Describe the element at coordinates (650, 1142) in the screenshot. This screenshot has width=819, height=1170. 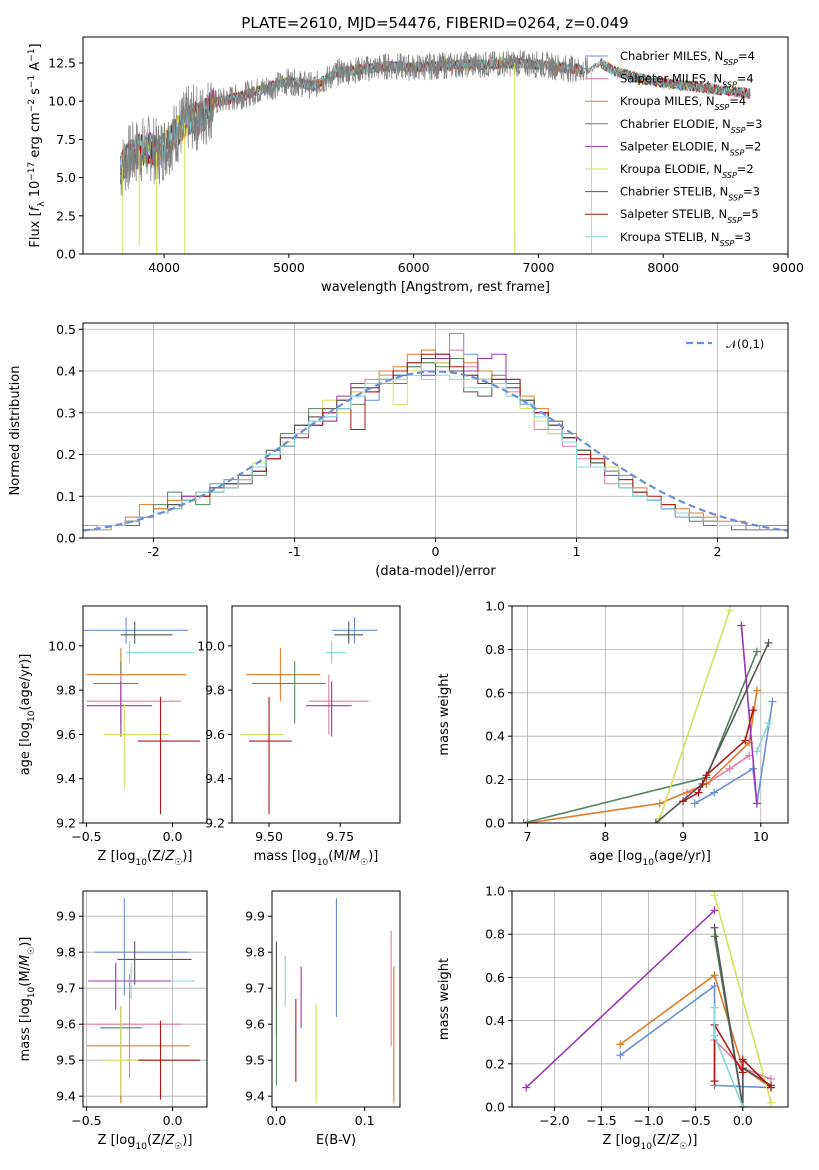
I see `x-axis-label: Z [log10(Z/Z☉)]` at that location.